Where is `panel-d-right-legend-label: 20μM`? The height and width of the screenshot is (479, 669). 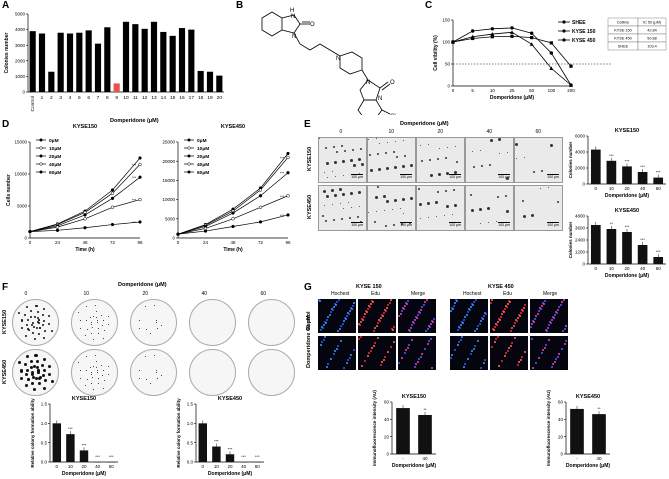
panel-d-right-legend-label: 20μM is located at coordinates (203, 157).